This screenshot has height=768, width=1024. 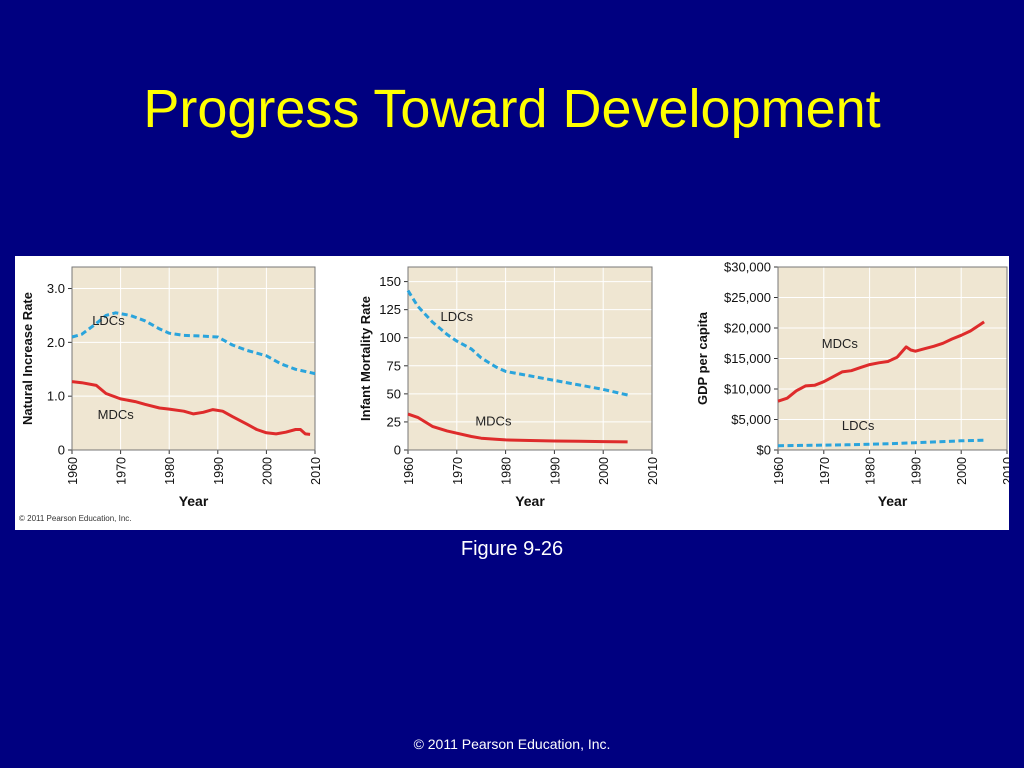 What do you see at coordinates (507, 471) in the screenshot?
I see `chart2-x-tick-label: 1980` at bounding box center [507, 471].